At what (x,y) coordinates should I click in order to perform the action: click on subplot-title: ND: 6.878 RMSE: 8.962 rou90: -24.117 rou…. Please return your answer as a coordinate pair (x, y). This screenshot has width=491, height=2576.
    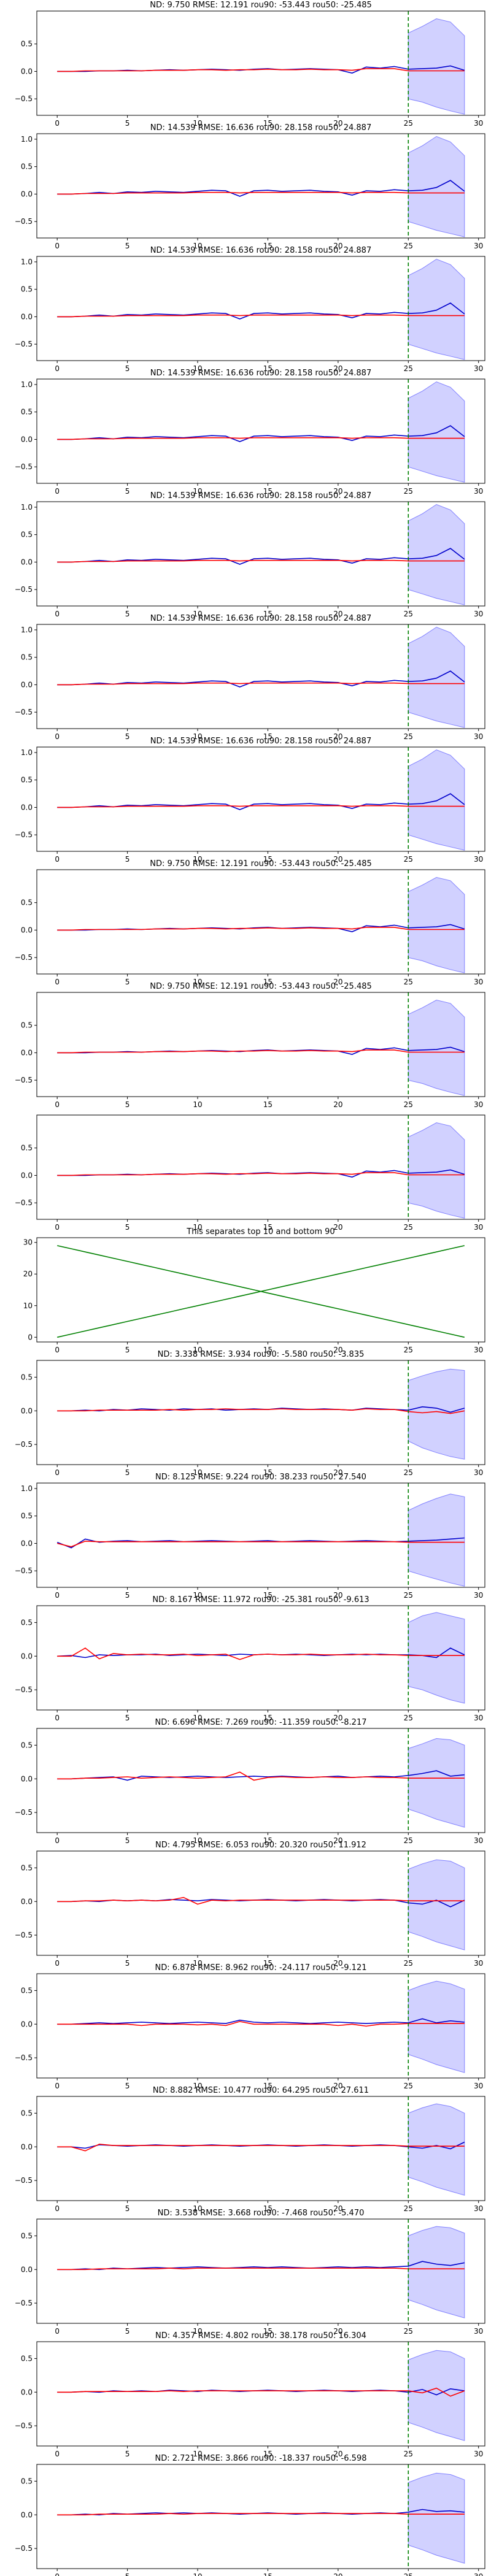
    Looking at the image, I should click on (260, 1967).